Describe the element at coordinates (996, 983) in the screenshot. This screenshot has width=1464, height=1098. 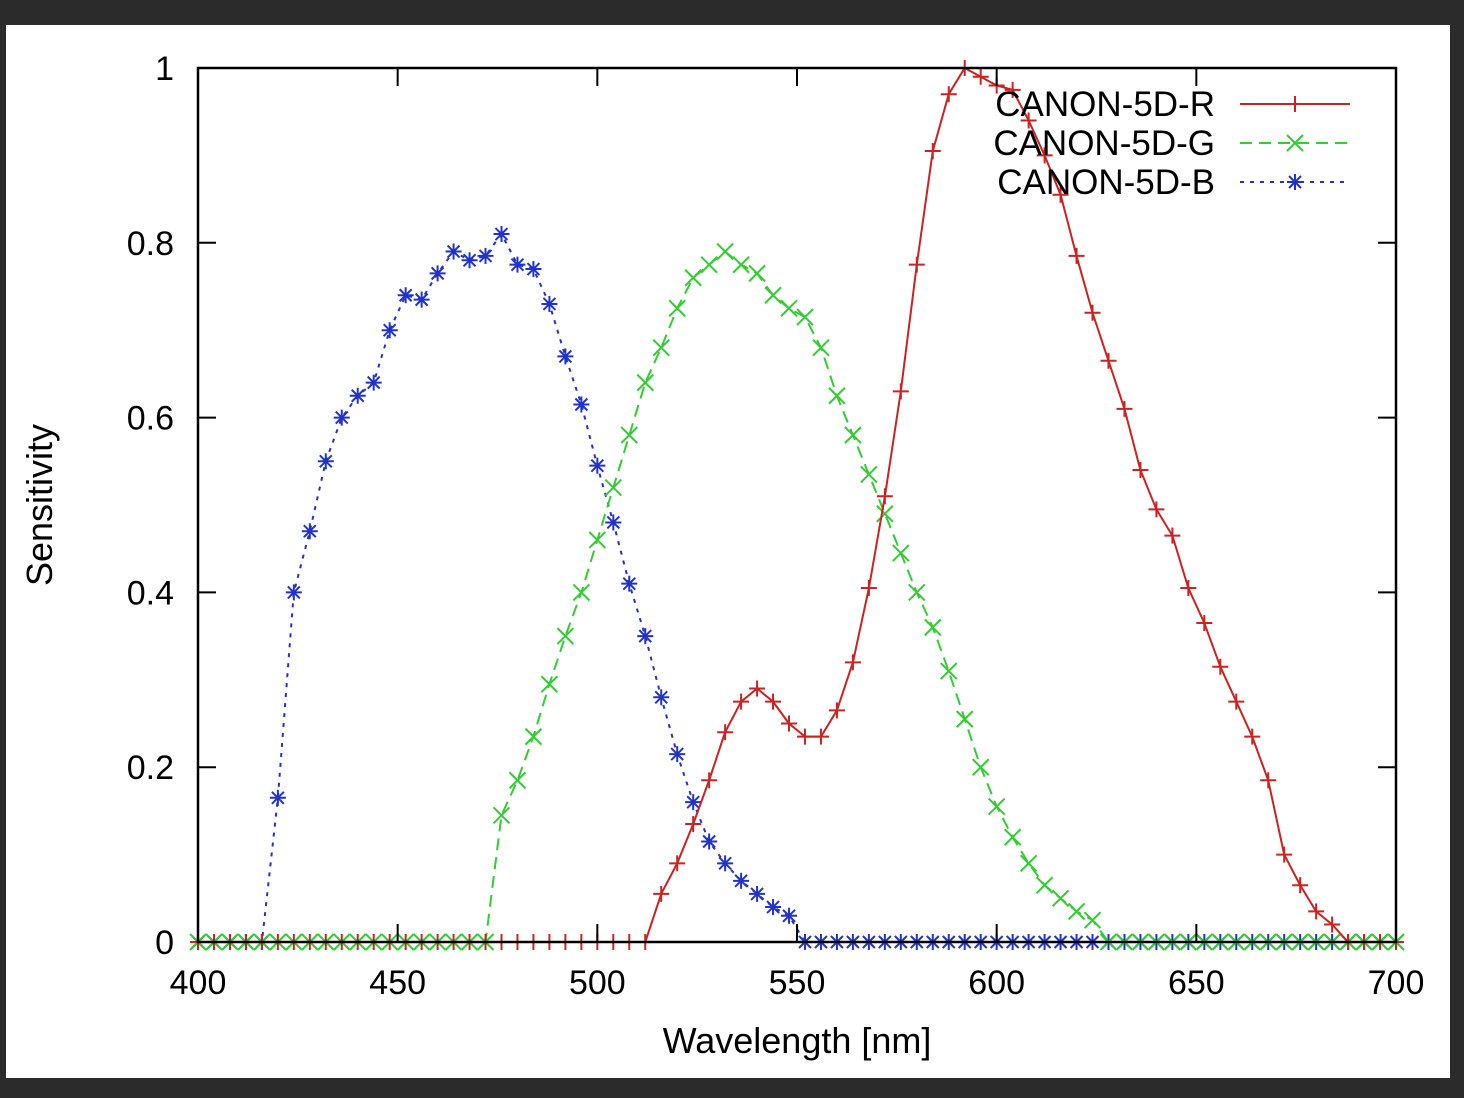
I see `x-tick-label: 600` at that location.